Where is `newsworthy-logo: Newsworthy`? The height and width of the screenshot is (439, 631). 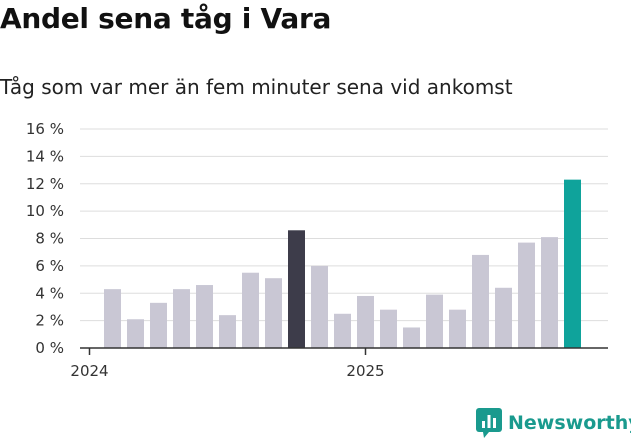 newsworthy-logo: Newsworthy is located at coordinates (553, 423).